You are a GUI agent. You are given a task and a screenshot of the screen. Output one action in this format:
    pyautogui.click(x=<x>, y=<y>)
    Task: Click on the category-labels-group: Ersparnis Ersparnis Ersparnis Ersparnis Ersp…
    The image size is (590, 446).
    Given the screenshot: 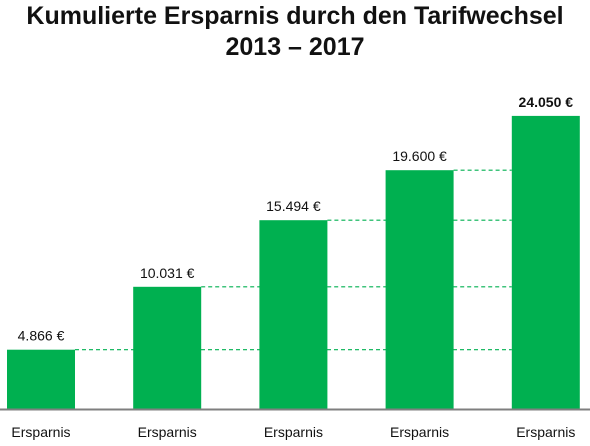 What is the action you would take?
    pyautogui.click(x=293, y=432)
    